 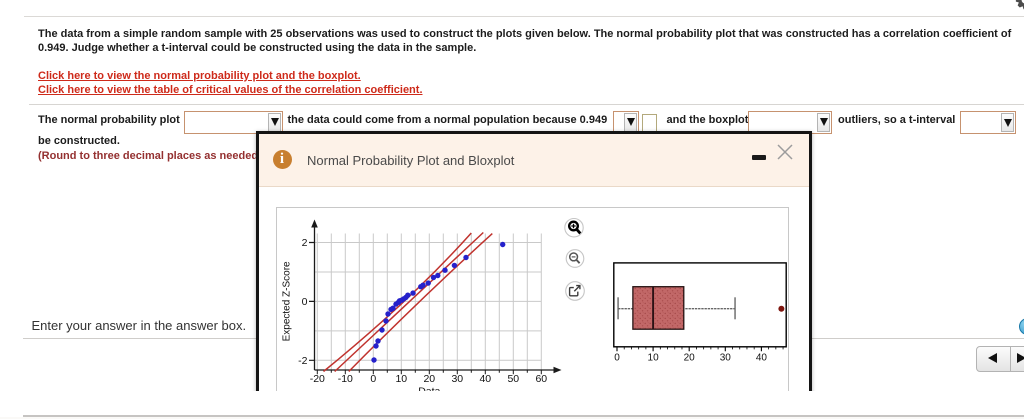 What do you see at coordinates (305, 243) in the screenshot?
I see `svg-text: 2` at bounding box center [305, 243].